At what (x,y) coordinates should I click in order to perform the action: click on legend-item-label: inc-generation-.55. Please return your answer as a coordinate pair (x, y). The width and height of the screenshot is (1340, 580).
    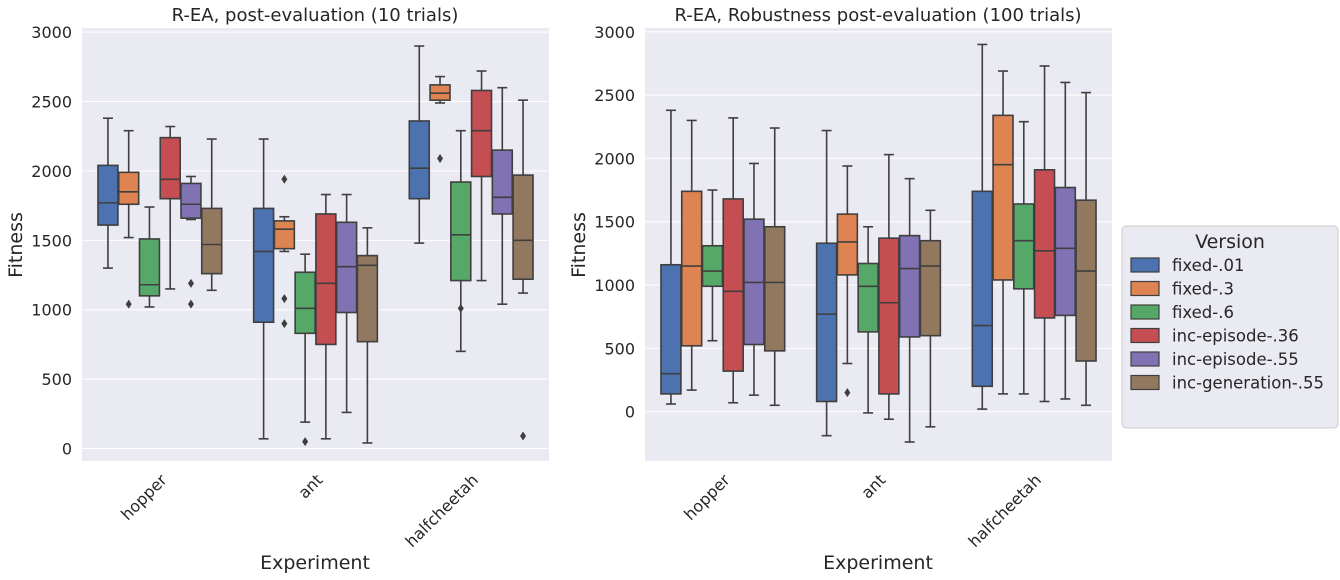
    Looking at the image, I should click on (1248, 383).